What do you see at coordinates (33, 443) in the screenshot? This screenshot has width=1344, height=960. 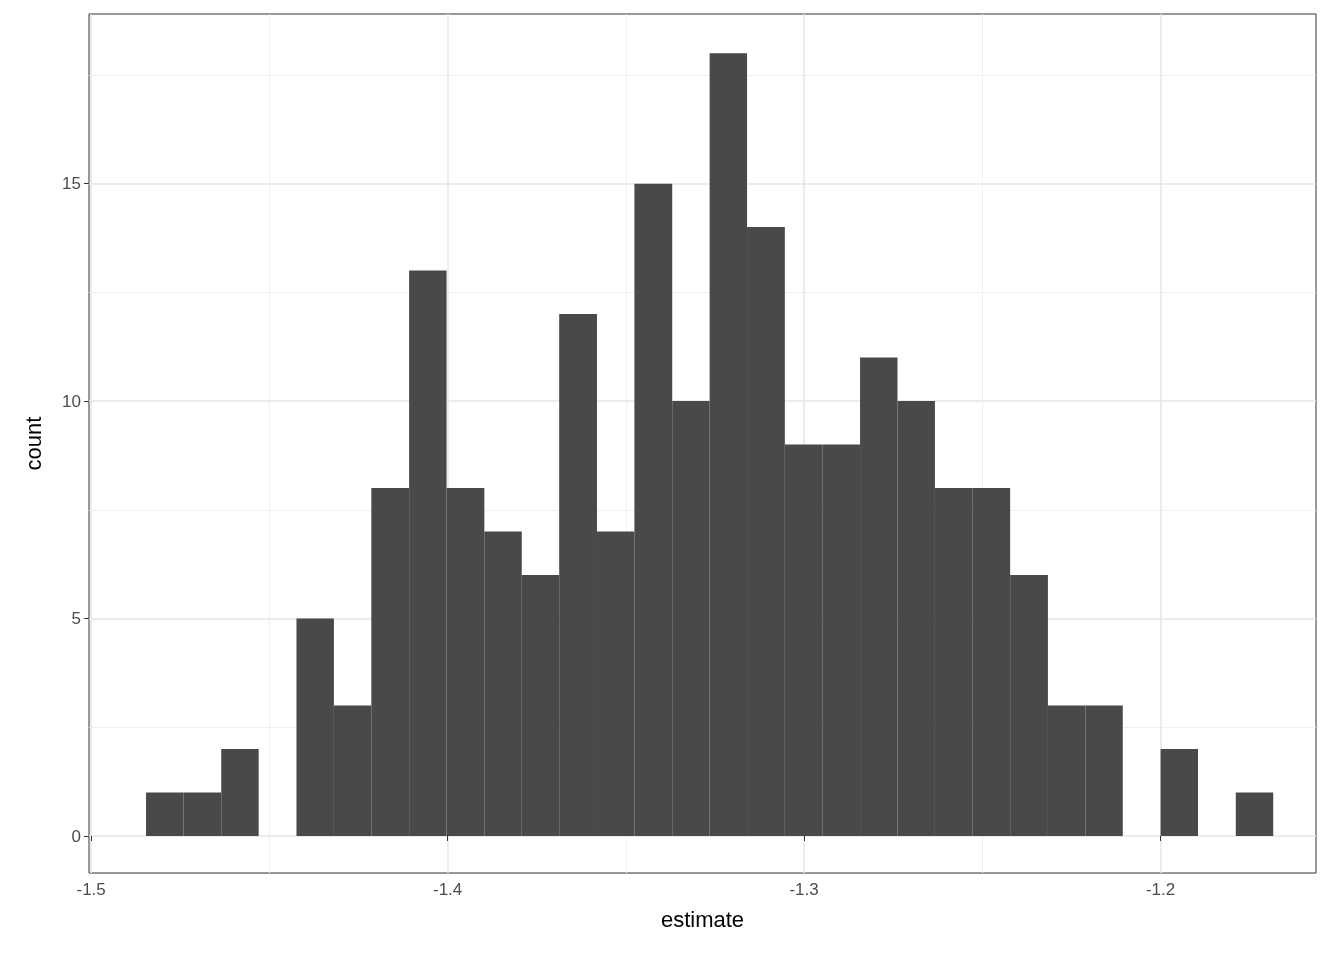 I see `y-axis-title: count` at bounding box center [33, 443].